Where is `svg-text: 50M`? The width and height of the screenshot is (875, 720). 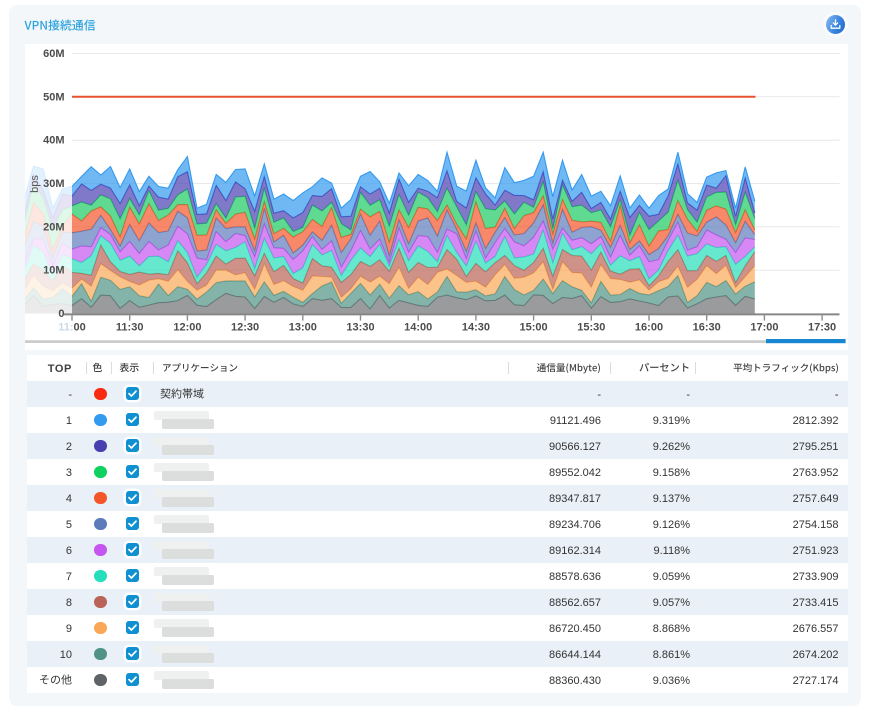 svg-text: 50M is located at coordinates (53, 97).